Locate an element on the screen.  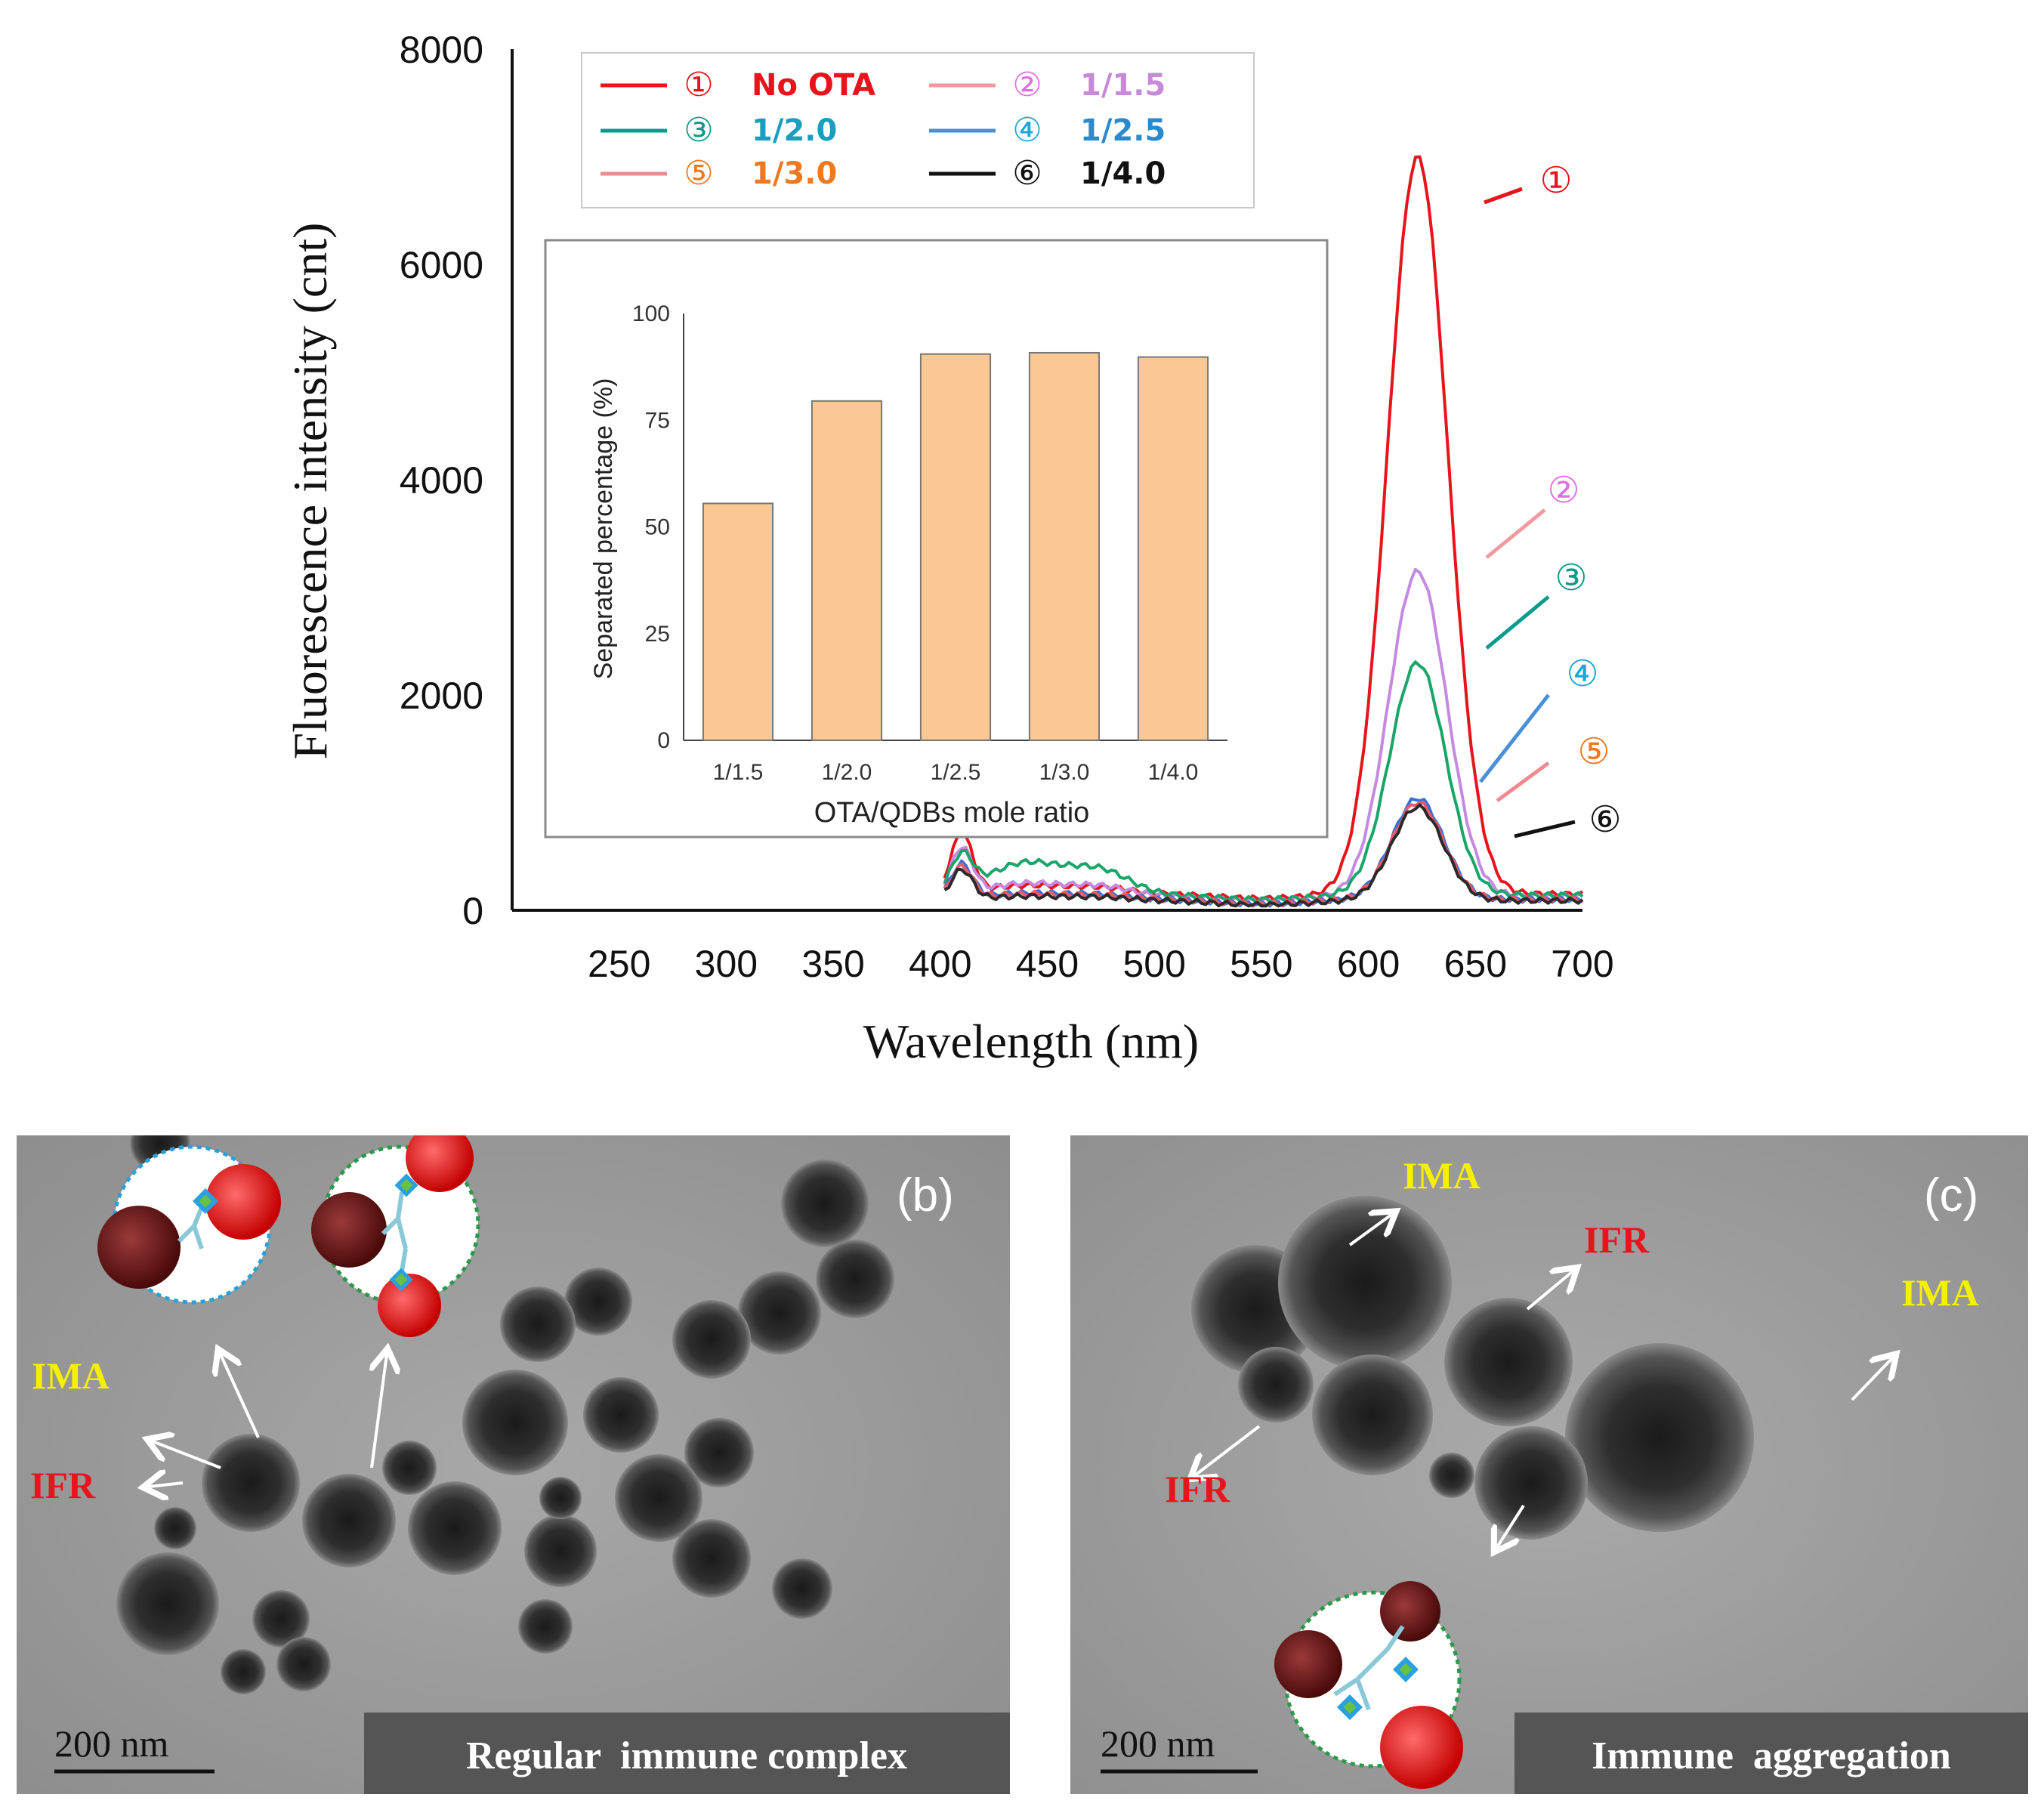
inset-x-tick-label: 1/2.0 is located at coordinates (847, 772).